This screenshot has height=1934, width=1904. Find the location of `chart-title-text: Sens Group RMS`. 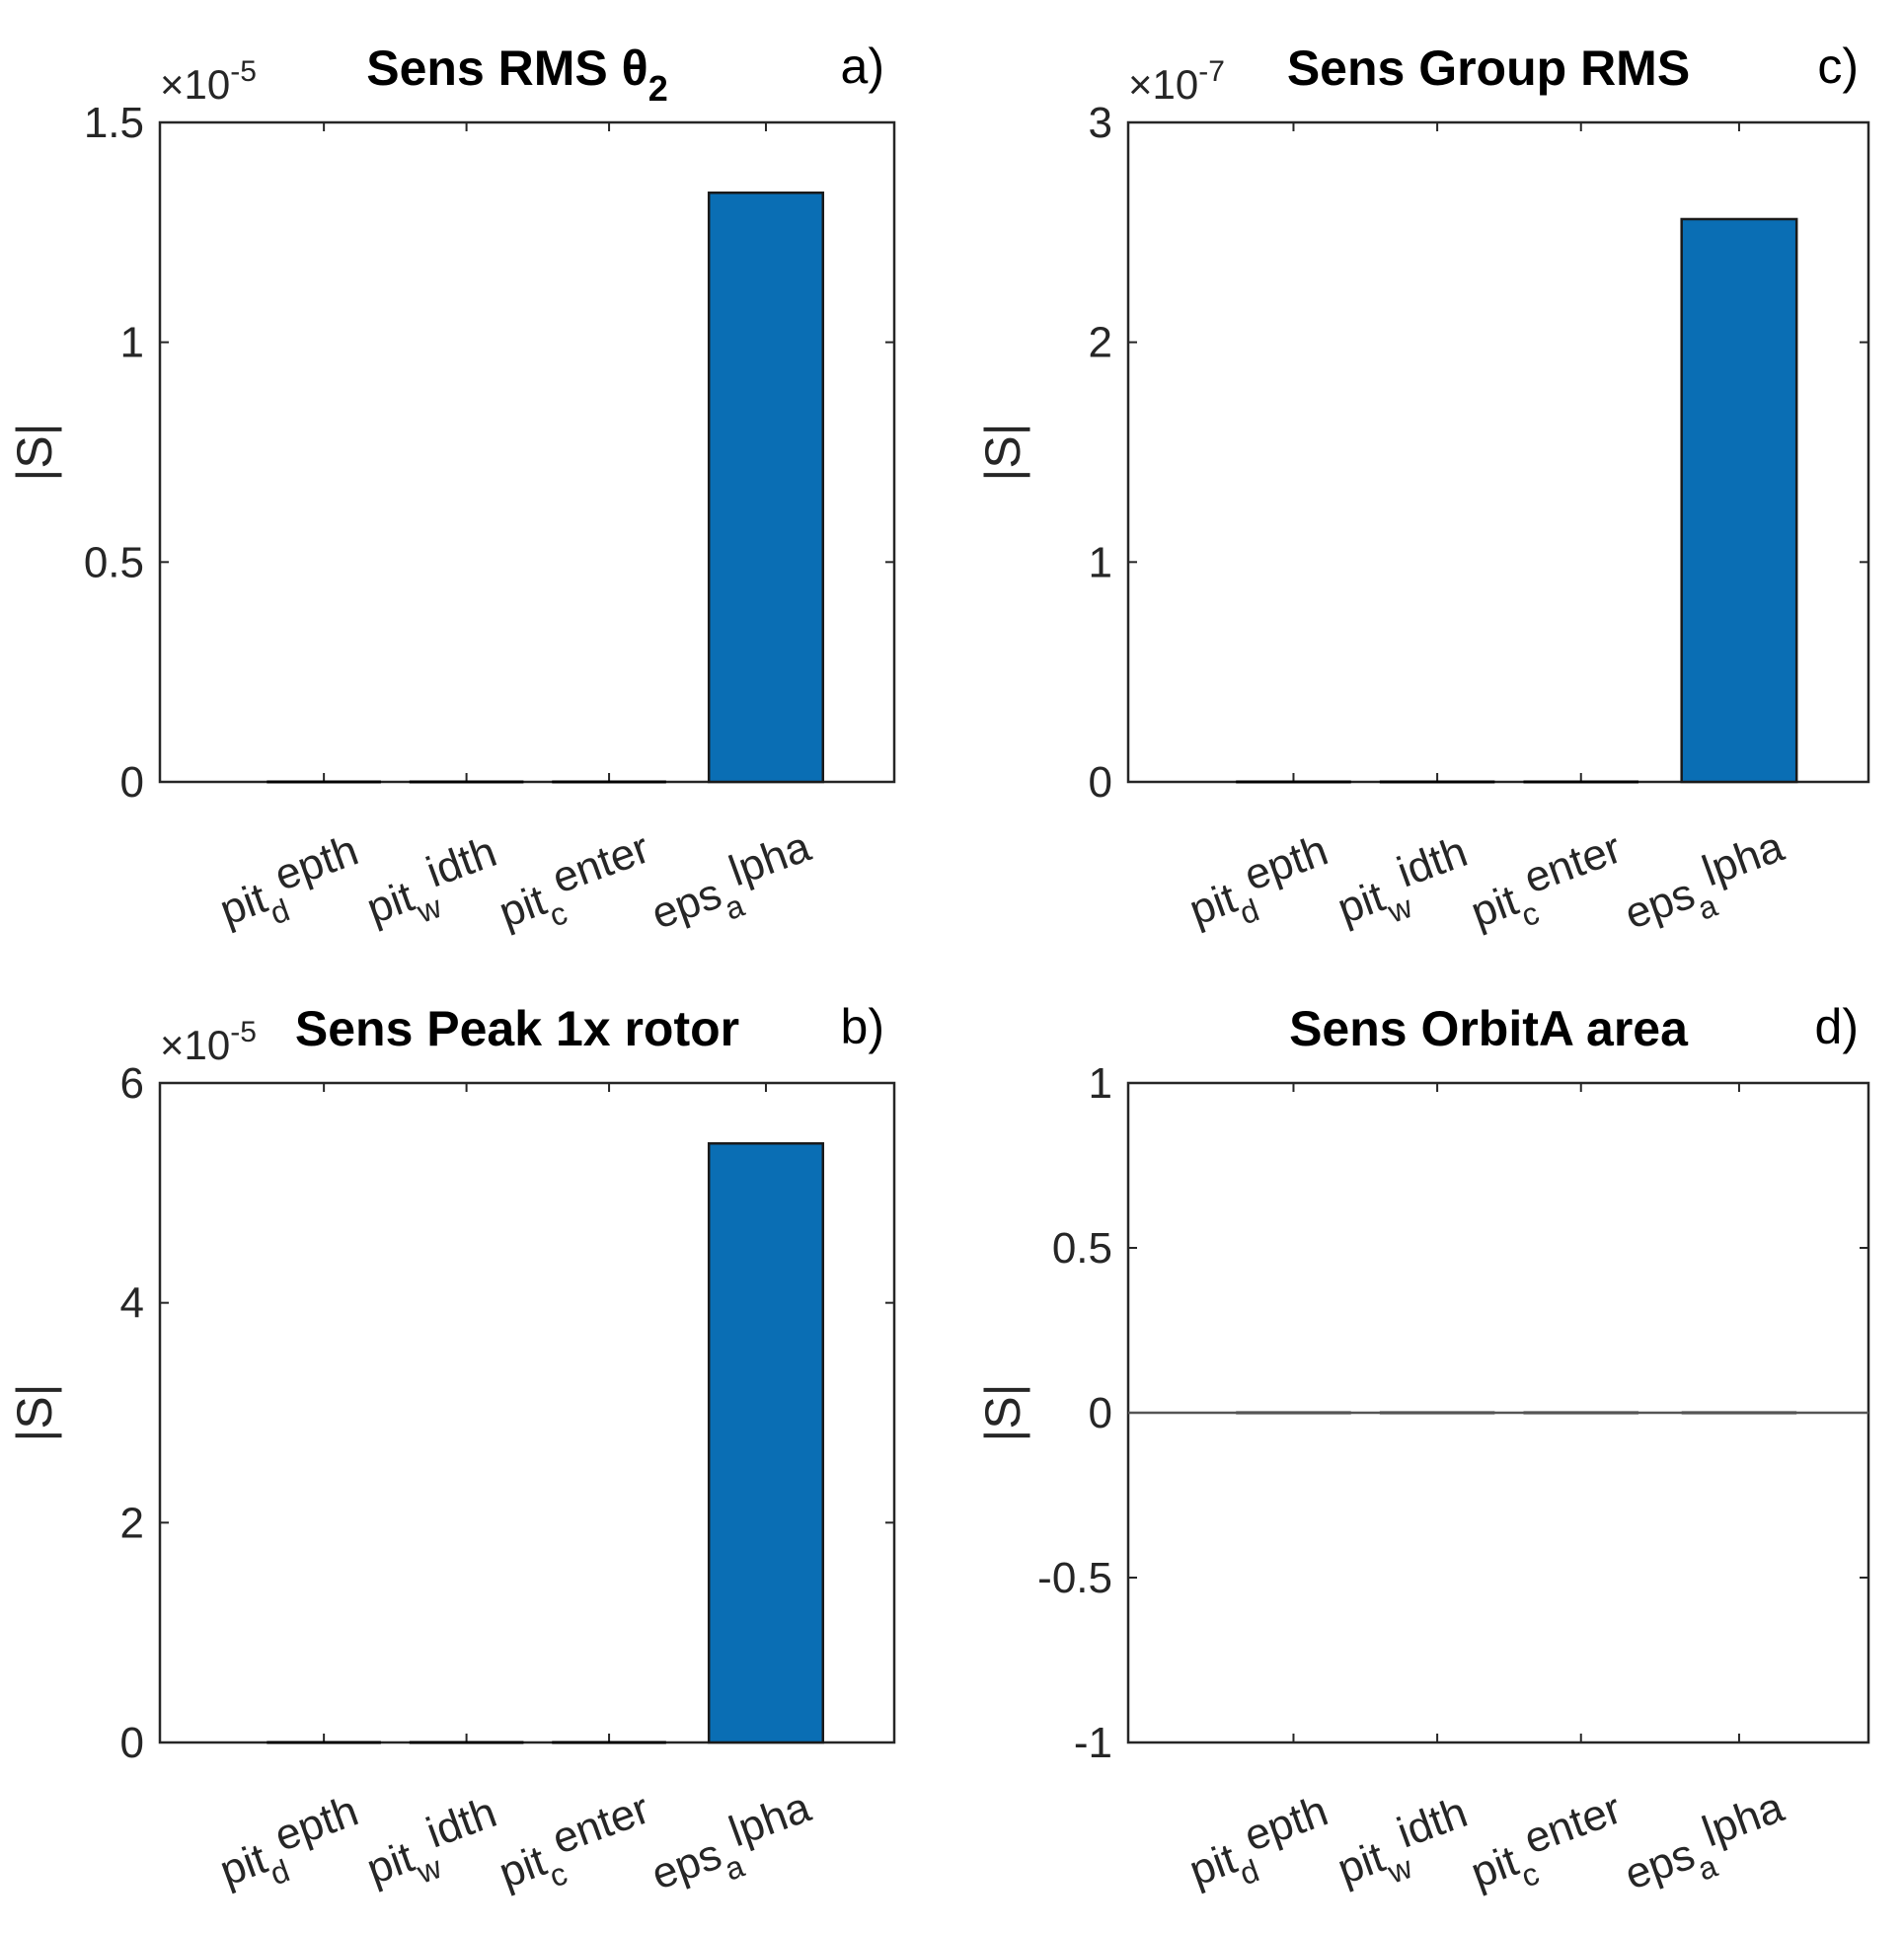

chart-title-text: Sens Group RMS is located at coordinates (1488, 68).